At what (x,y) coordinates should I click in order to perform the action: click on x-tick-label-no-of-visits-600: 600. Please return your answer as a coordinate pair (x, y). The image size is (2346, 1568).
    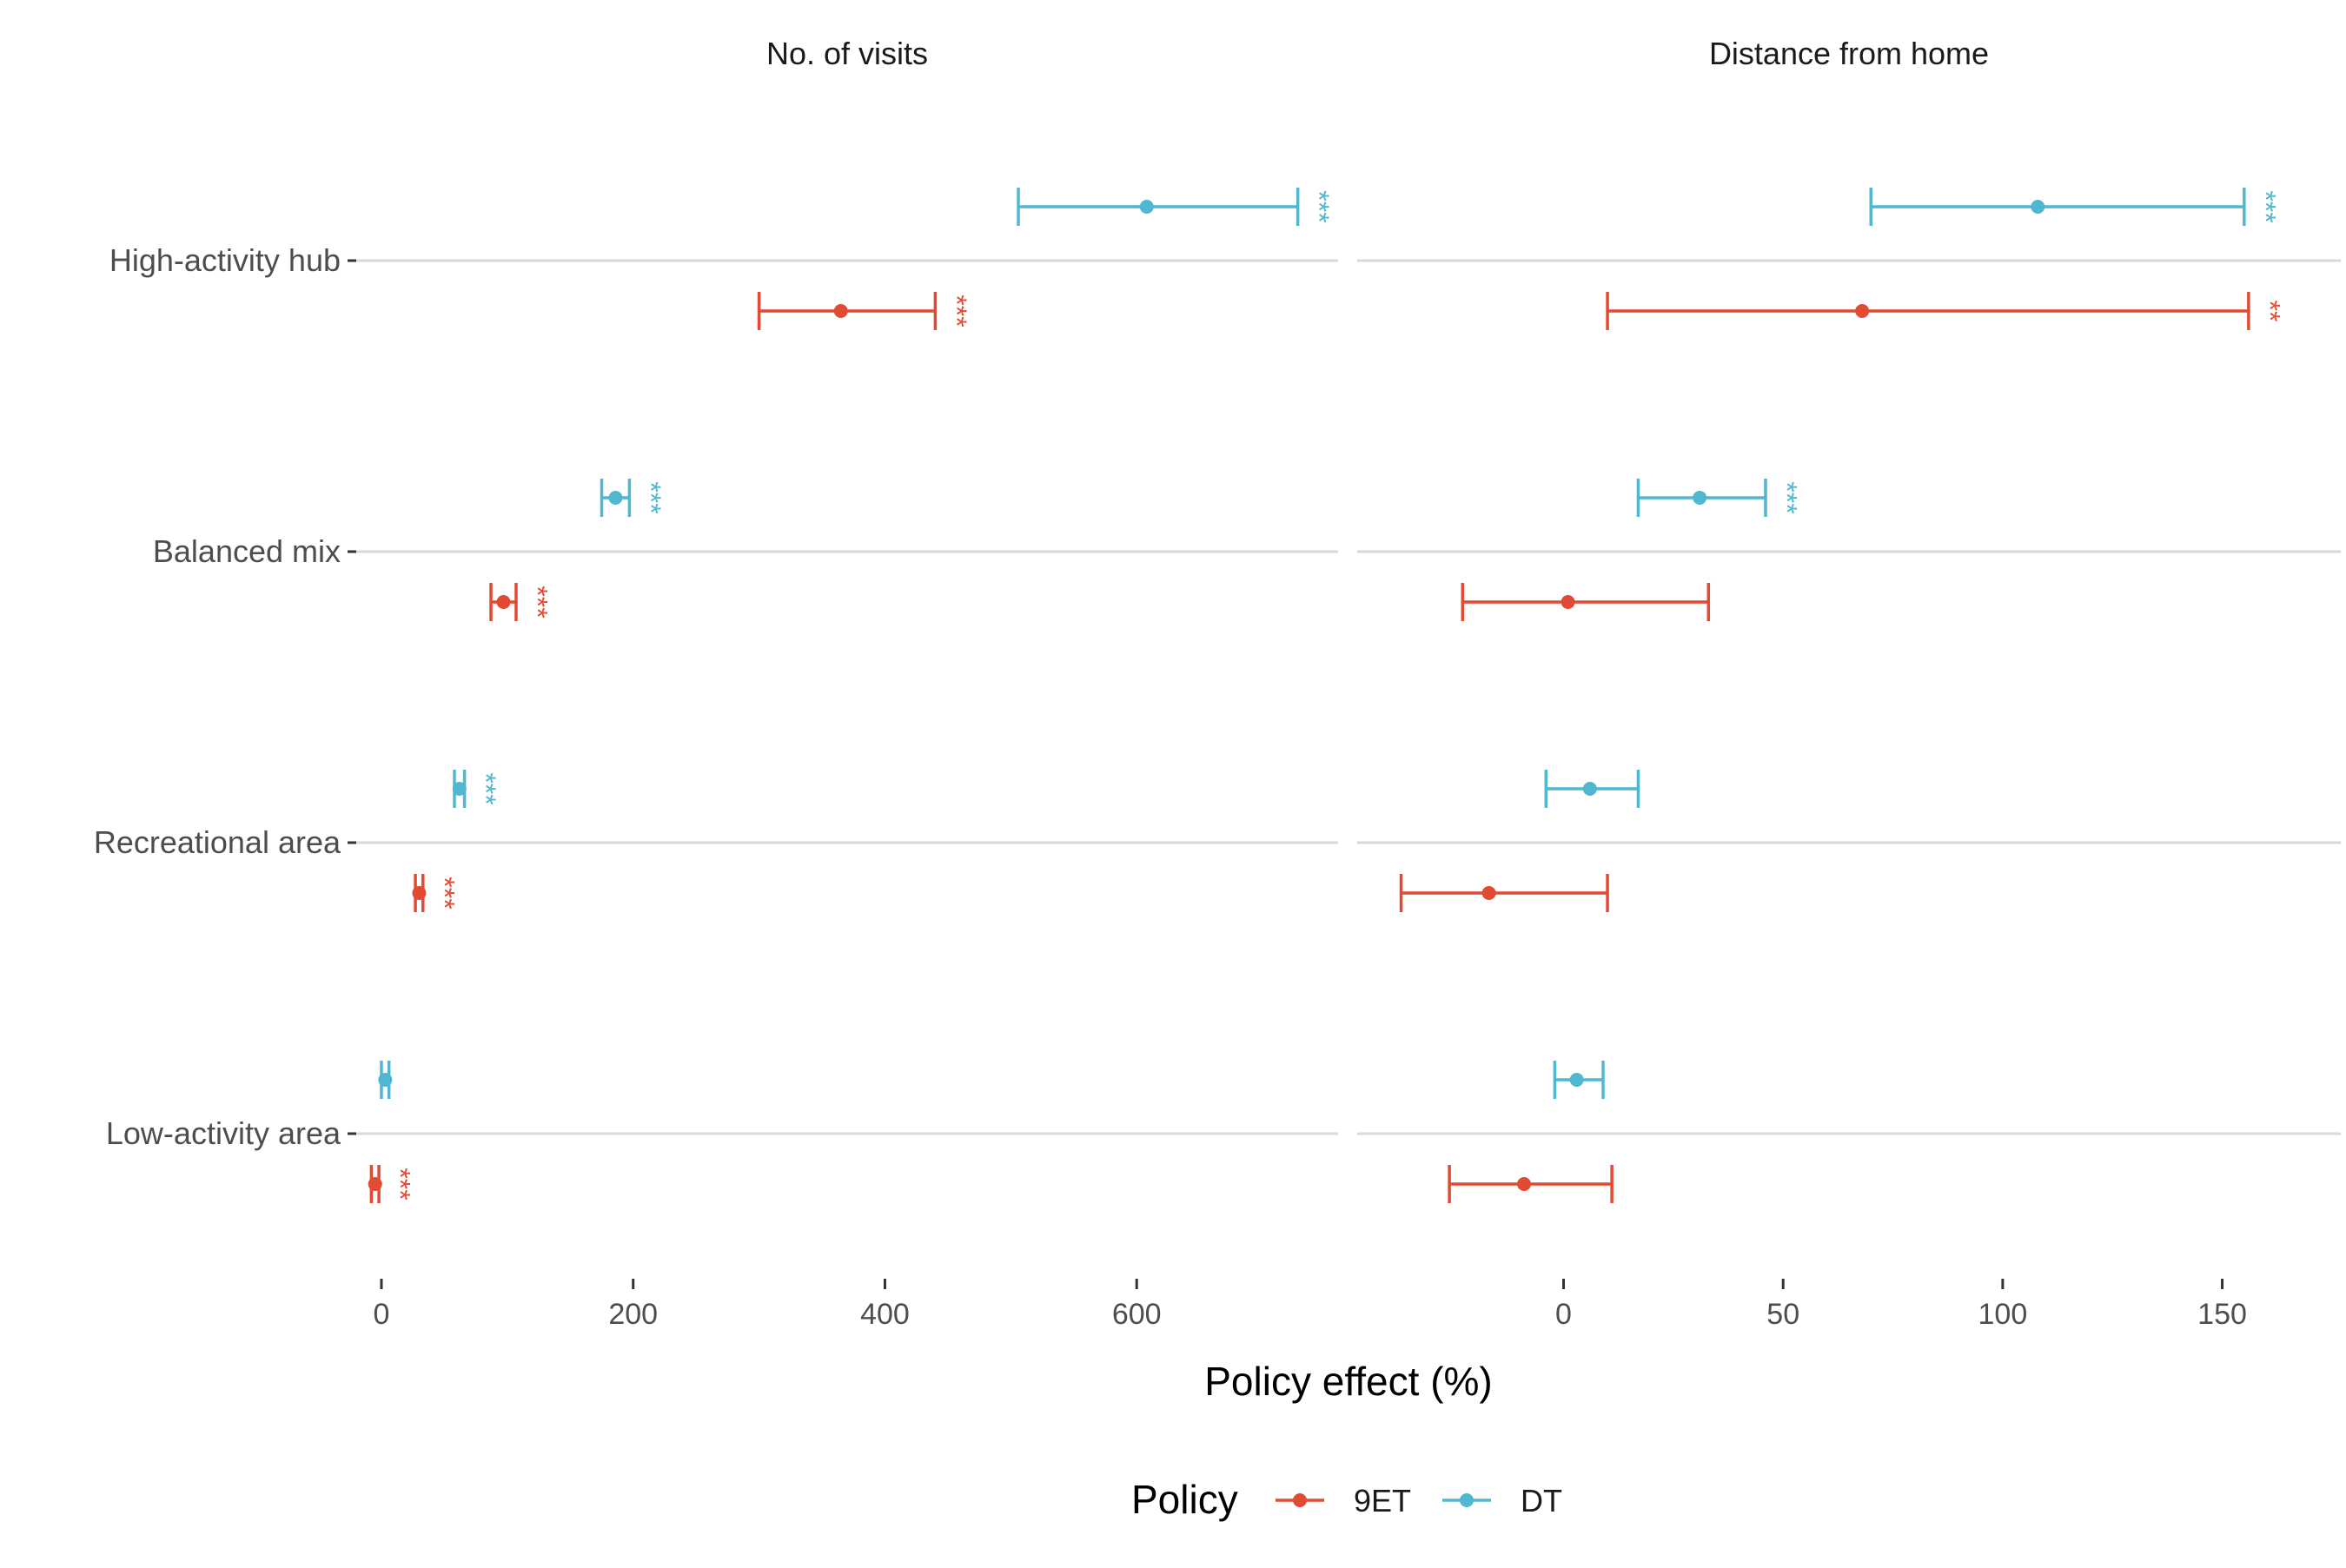
    Looking at the image, I should click on (1137, 1314).